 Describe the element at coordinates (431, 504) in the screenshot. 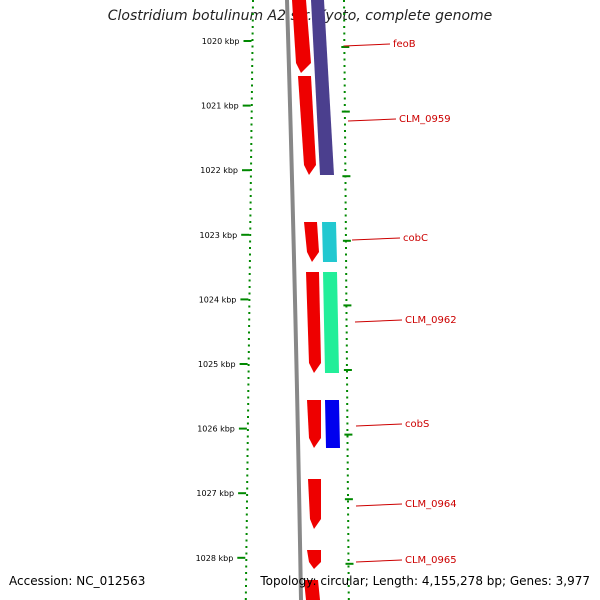

I see `gene-label-CLM_0964: CLM_0964` at that location.